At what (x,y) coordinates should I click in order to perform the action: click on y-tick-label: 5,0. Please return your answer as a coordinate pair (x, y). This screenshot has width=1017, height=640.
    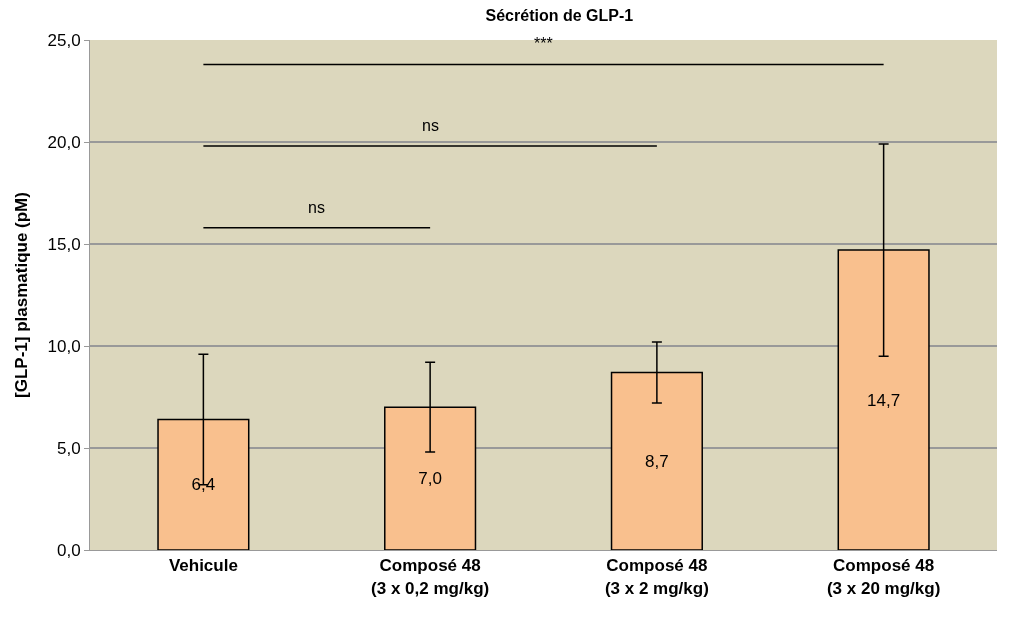
    Looking at the image, I should click on (68, 448).